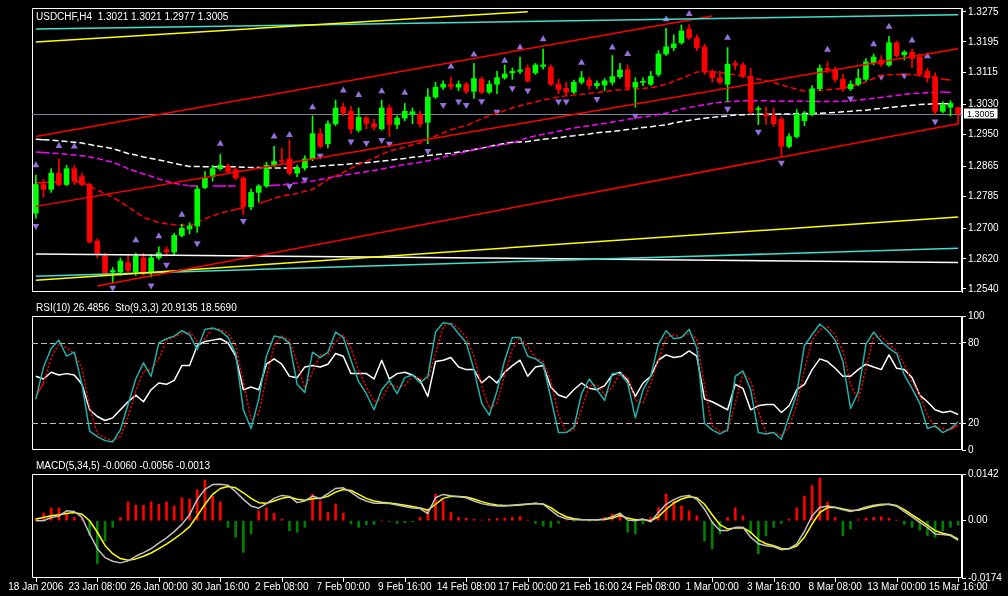 This screenshot has width=1008, height=596. Describe the element at coordinates (343, 586) in the screenshot. I see `x-tick-label: 7 Feb 00:00` at that location.